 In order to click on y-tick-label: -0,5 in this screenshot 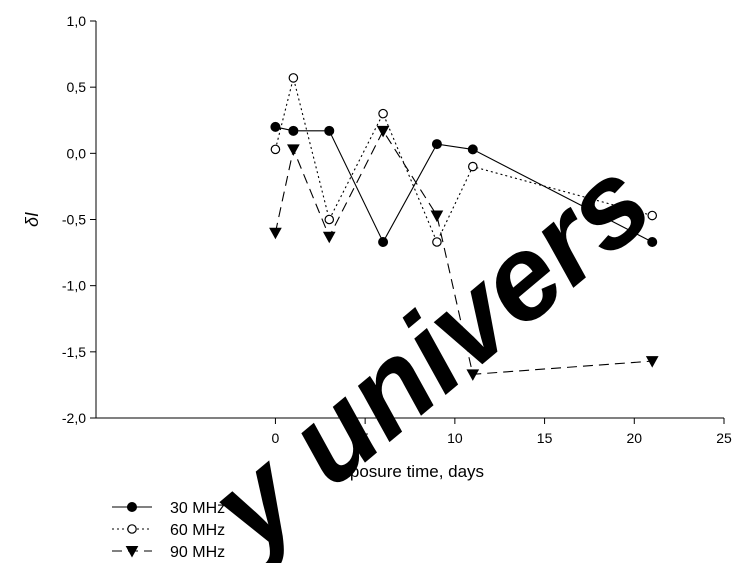, I will do `click(74, 220)`.